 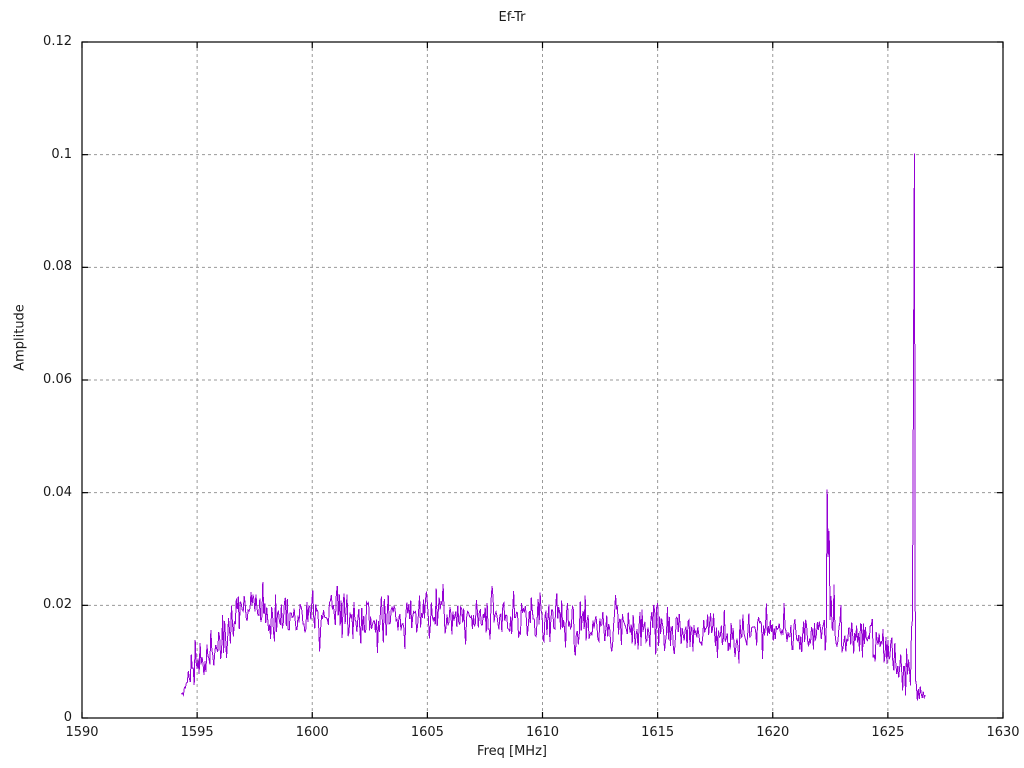 What do you see at coordinates (61, 154) in the screenshot?
I see `y-tick-label: 0.1` at bounding box center [61, 154].